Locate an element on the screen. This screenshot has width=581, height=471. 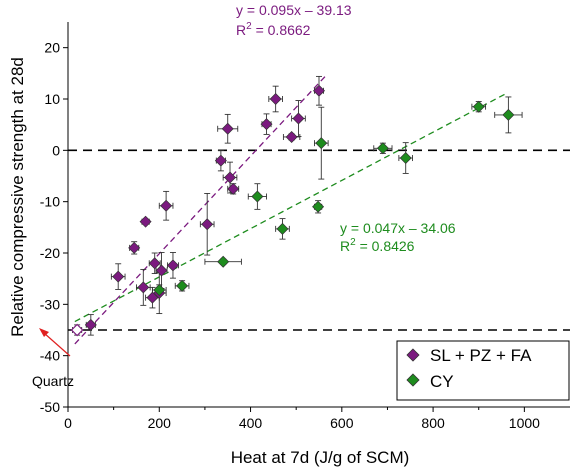
legend-marker-sl-pz-fa is located at coordinates (413, 355).